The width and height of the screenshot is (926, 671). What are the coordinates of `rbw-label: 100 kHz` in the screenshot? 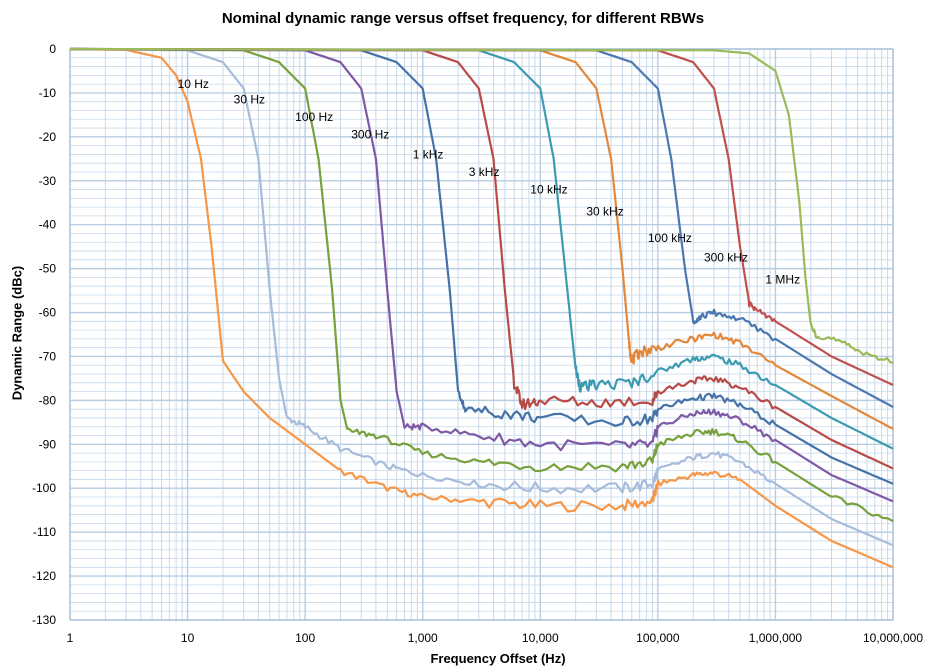 It's located at (670, 238).